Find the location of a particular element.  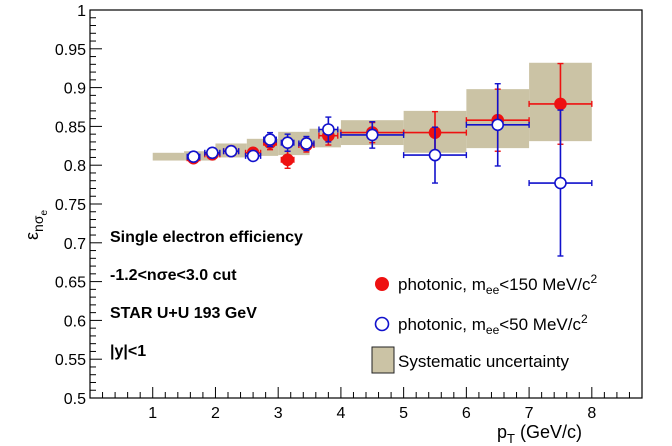

y-tick-label: 0.75 is located at coordinates (70, 205).